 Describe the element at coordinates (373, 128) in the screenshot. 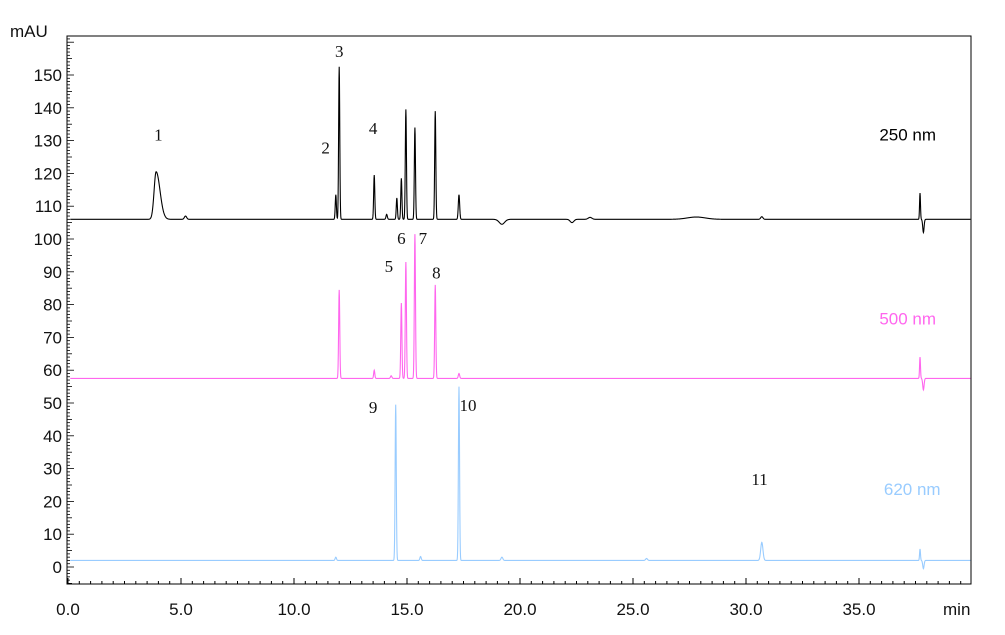

I see `peak-label-4: 4` at that location.